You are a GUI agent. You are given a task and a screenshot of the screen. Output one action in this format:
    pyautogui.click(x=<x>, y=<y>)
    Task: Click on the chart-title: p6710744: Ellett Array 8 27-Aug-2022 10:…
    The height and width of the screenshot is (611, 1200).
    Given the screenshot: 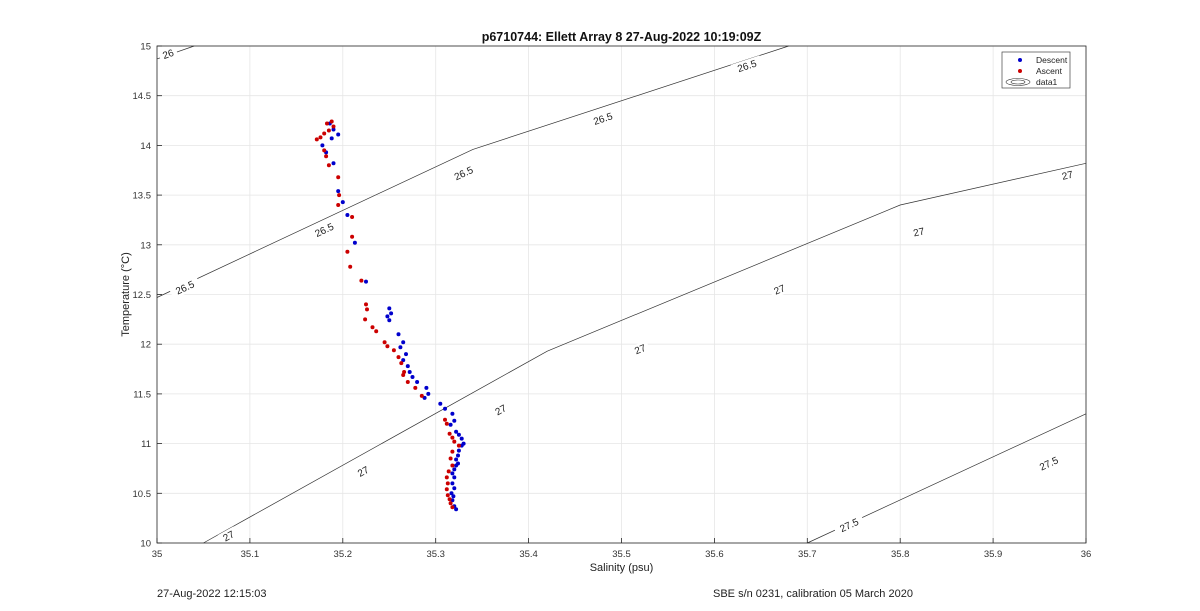 What is the action you would take?
    pyautogui.click(x=622, y=37)
    